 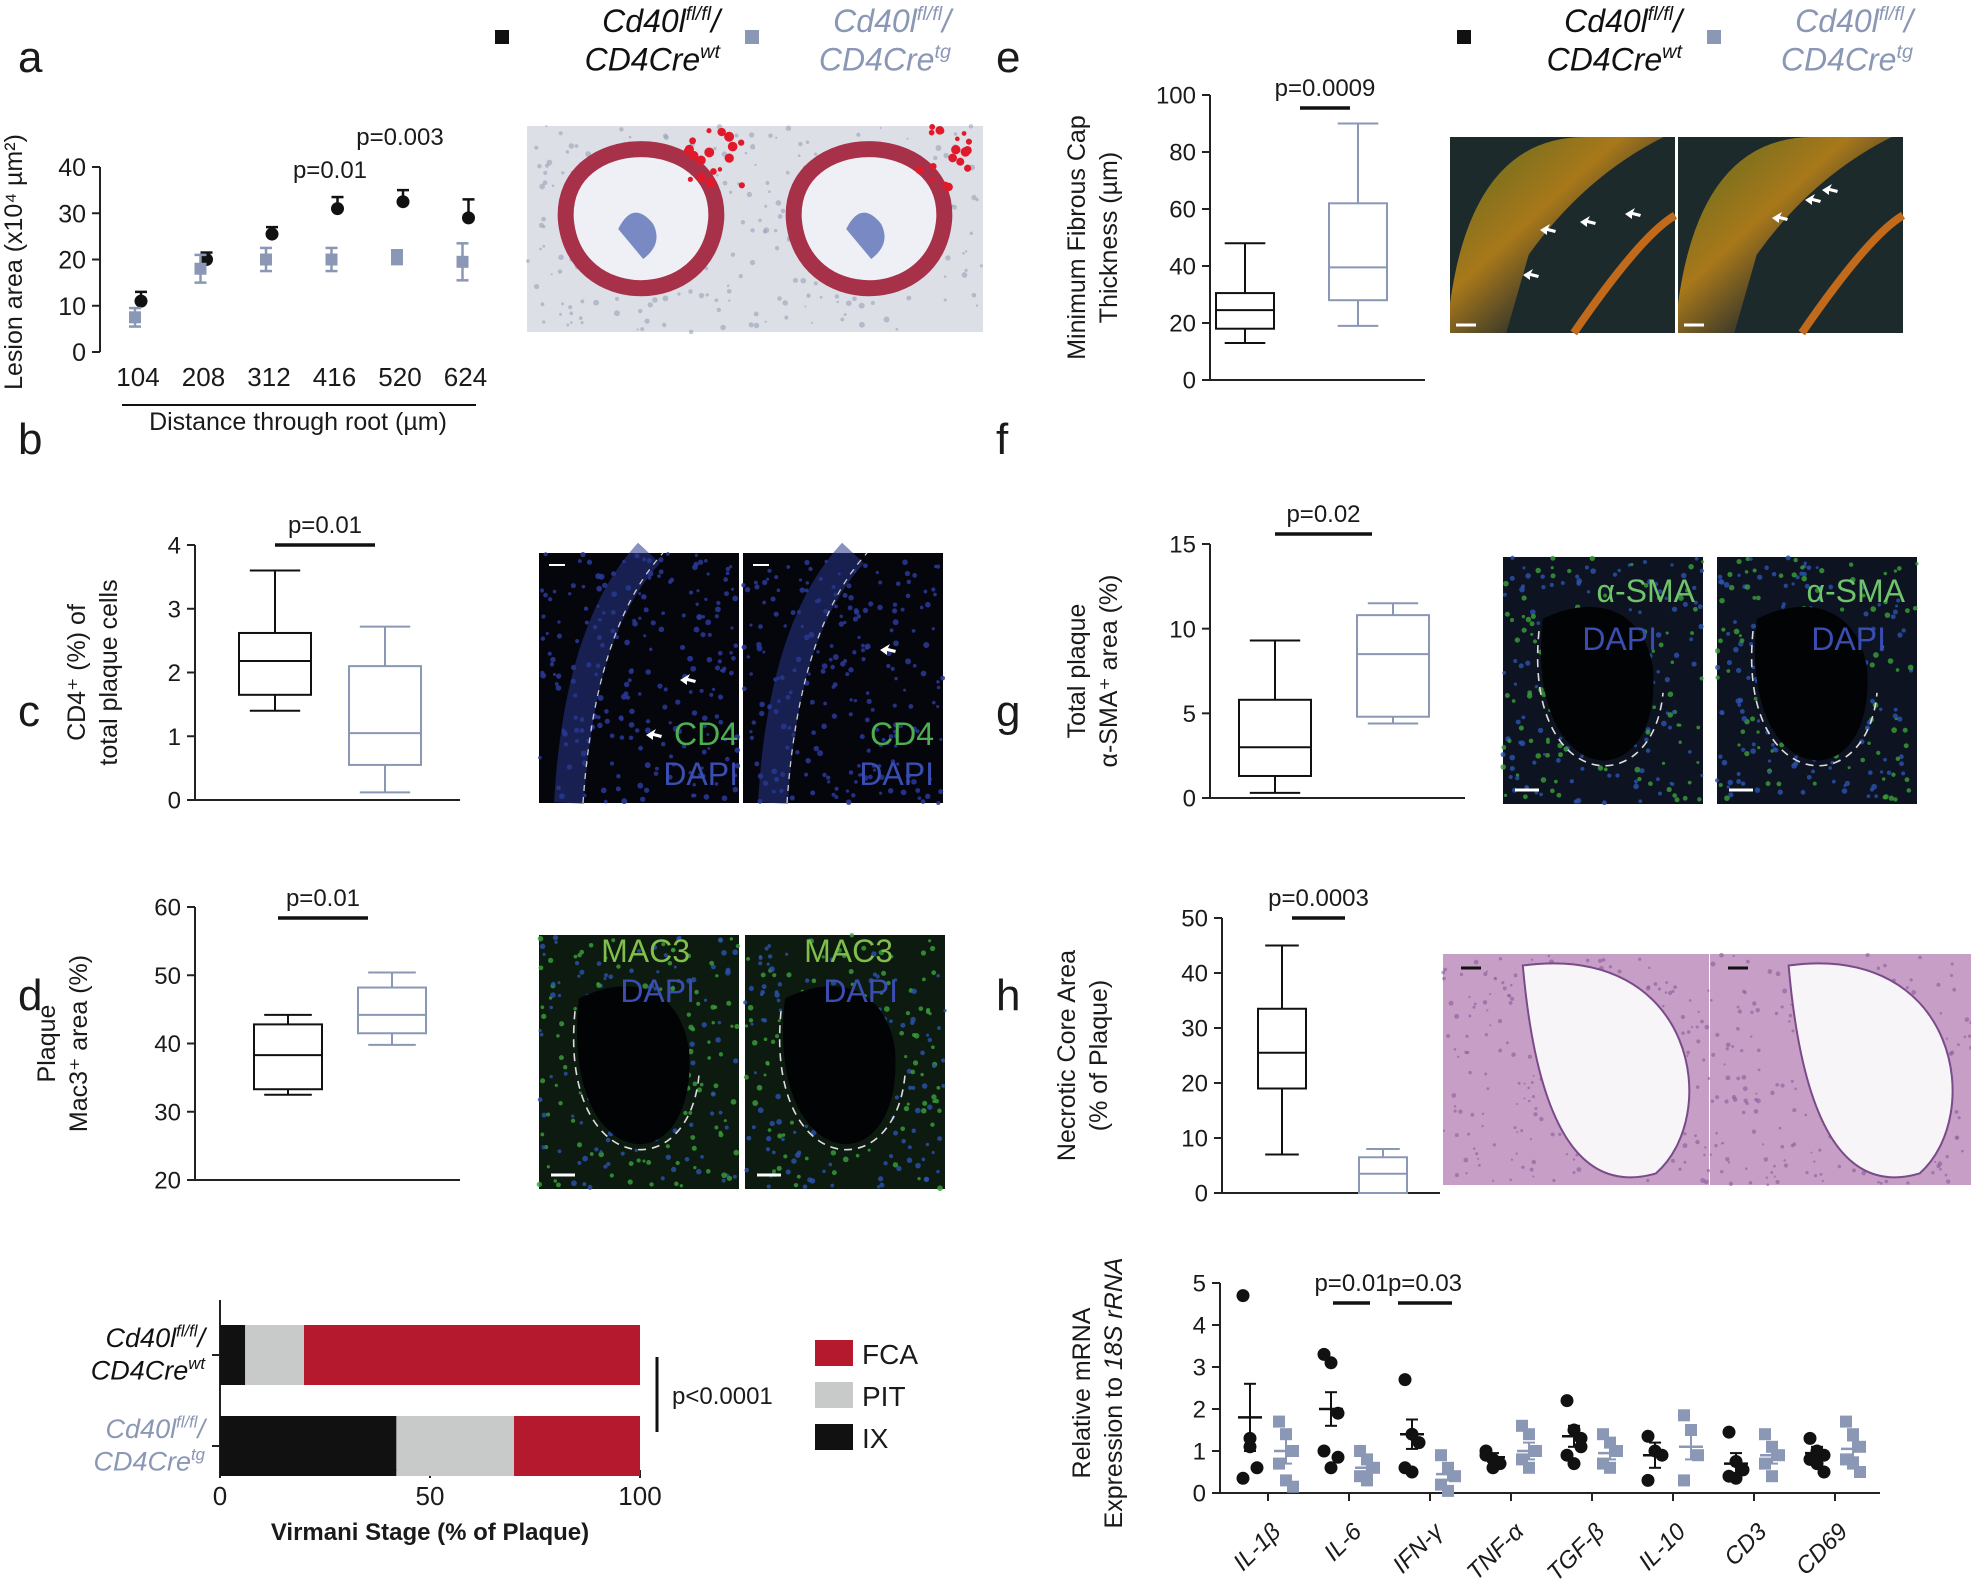 I want to click on micrograph-a-right-texture, so click(x=854, y=299).